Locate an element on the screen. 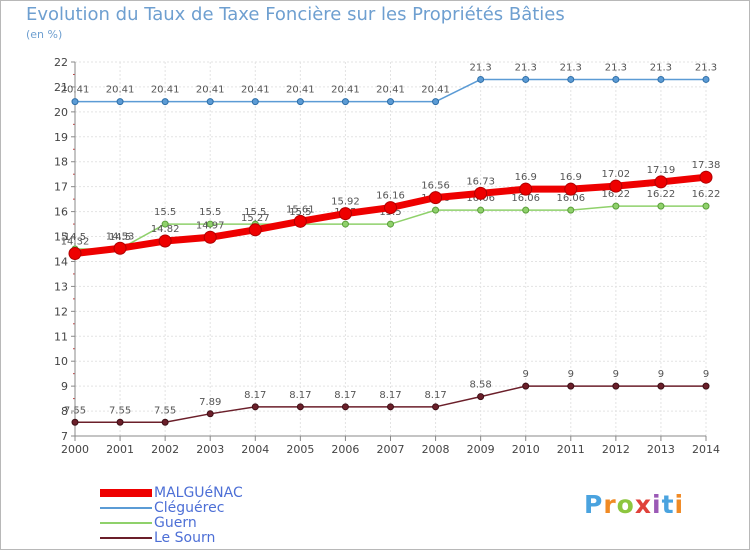 The image size is (750, 550). data-label-2: 16.06 is located at coordinates (570, 198).